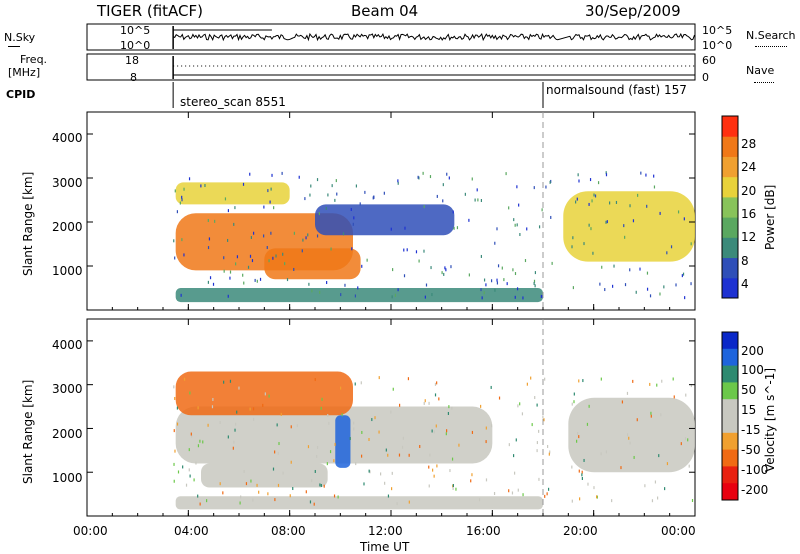 The image size is (800, 554). What do you see at coordinates (483, 531) in the screenshot?
I see `xtick-4: 16:00` at bounding box center [483, 531].